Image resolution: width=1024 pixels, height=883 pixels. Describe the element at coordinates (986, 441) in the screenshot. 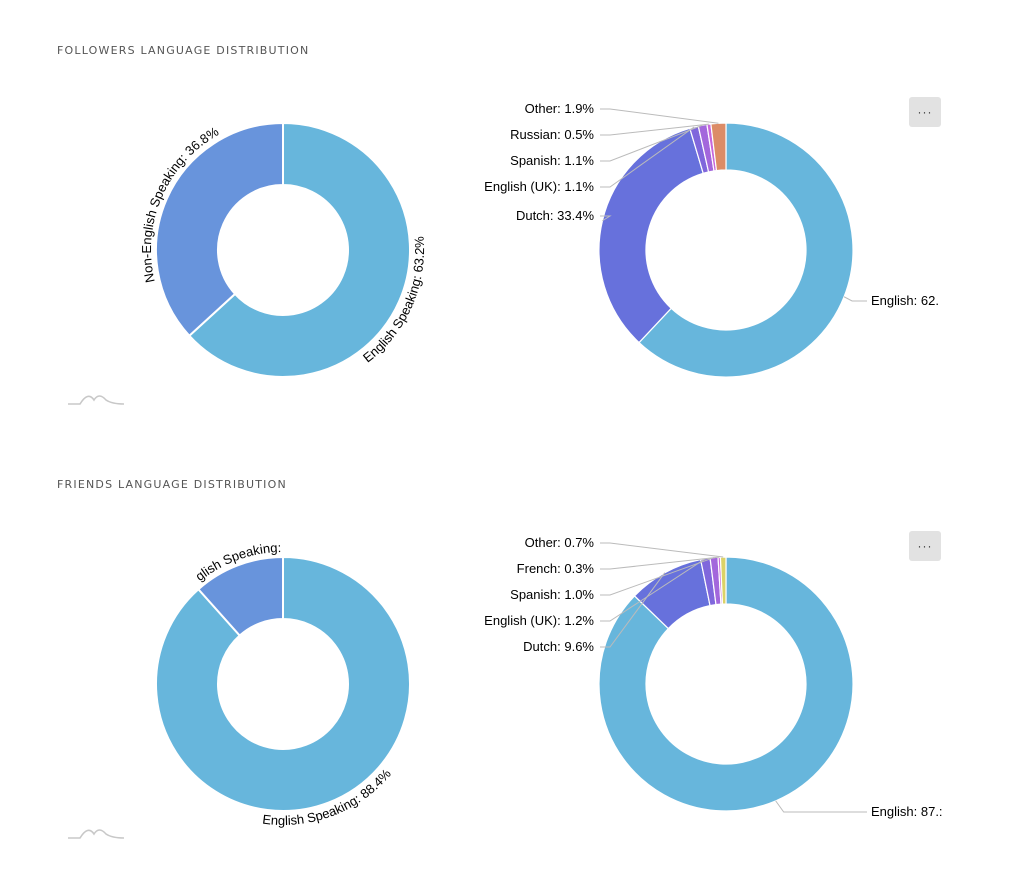

I see `chart-clip-area` at that location.